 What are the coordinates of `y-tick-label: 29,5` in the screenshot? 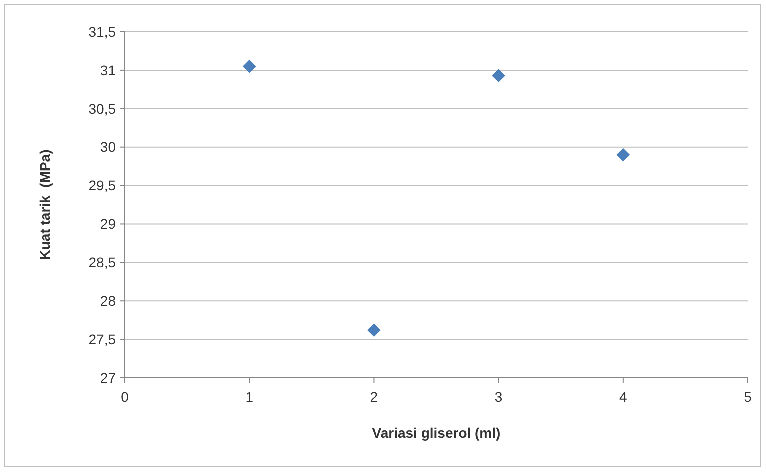 It's located at (102, 186).